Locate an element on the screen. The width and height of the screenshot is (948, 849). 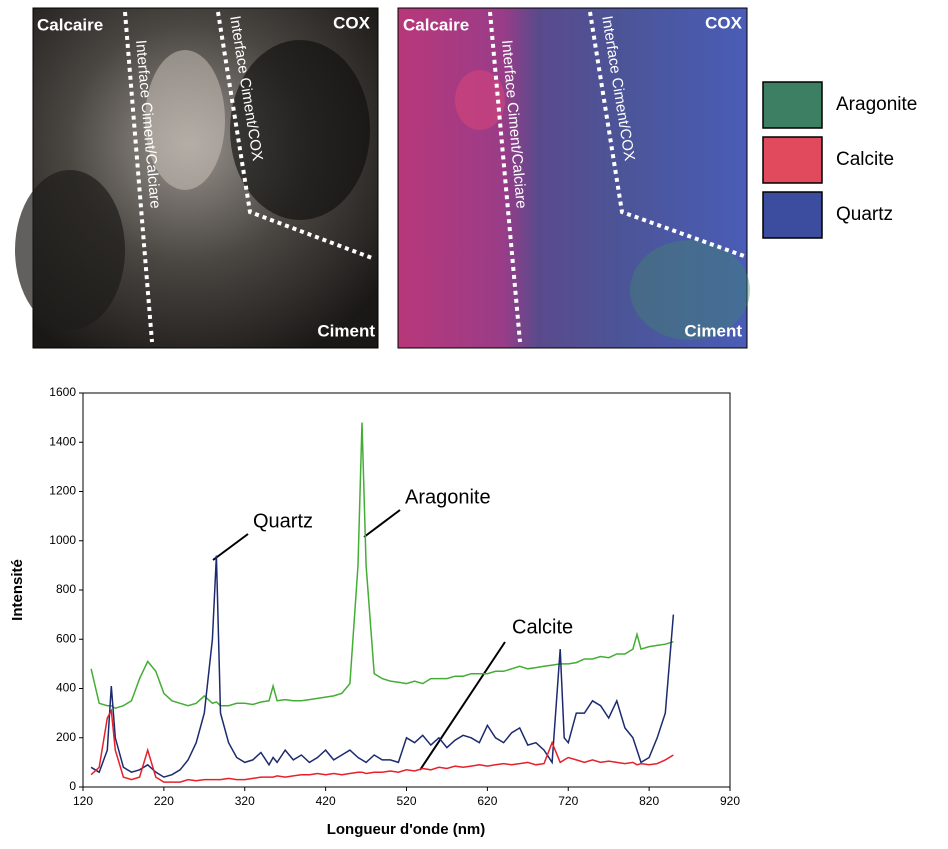
x-tick-label: 720 is located at coordinates (568, 801).